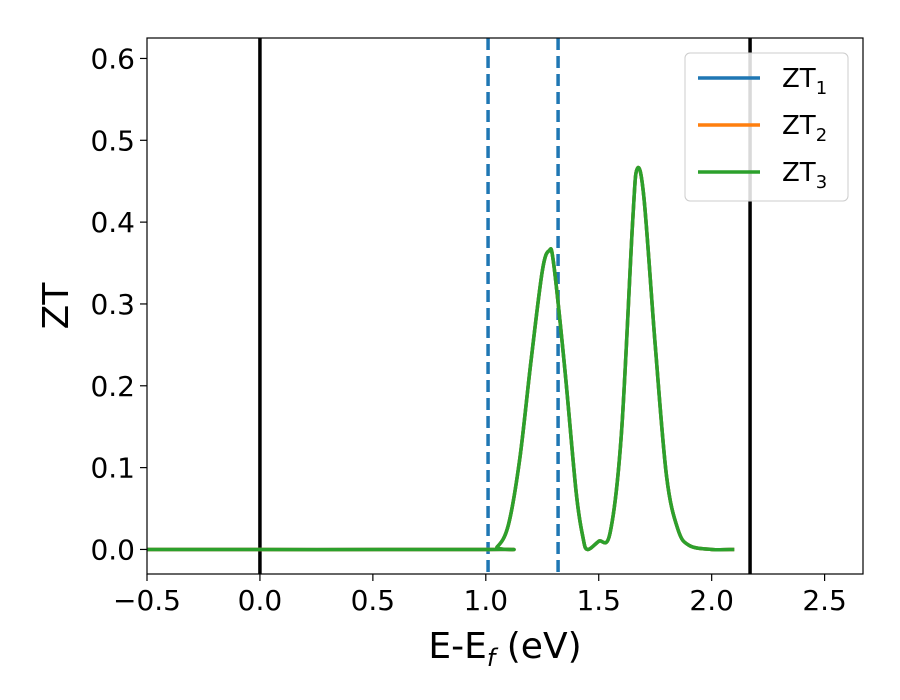 This screenshot has width=900, height=700. I want to click on legend-label-zt2: ZT2, so click(804, 128).